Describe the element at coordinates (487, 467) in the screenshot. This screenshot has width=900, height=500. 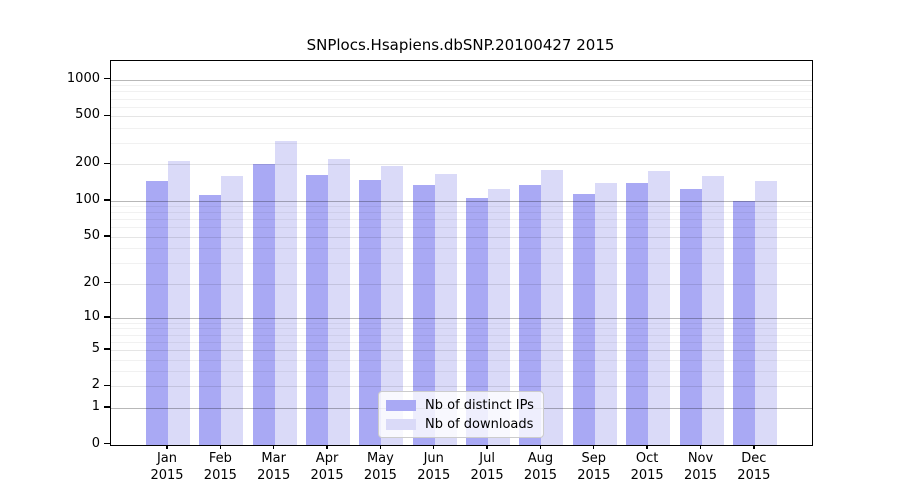
I see `x-axis-tick-label: Jul 2015` at that location.